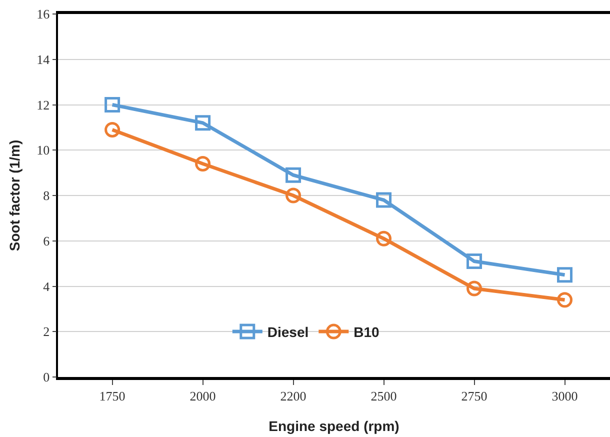 The height and width of the screenshot is (437, 610). I want to click on legend-label: Diesel, so click(288, 332).